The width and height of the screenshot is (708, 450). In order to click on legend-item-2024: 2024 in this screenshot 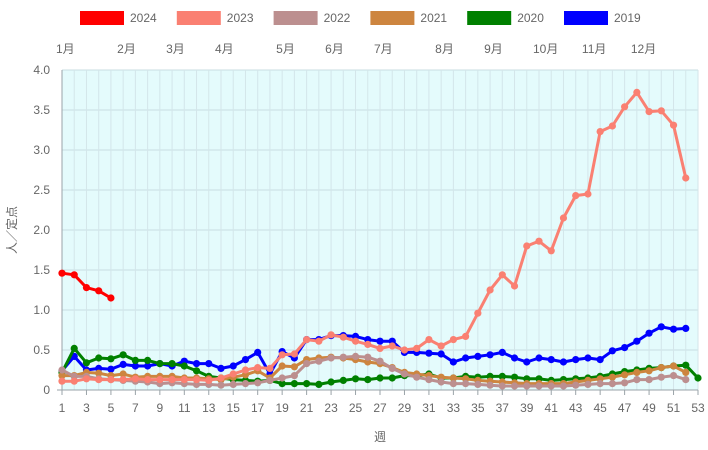, I will do `click(118, 18)`.